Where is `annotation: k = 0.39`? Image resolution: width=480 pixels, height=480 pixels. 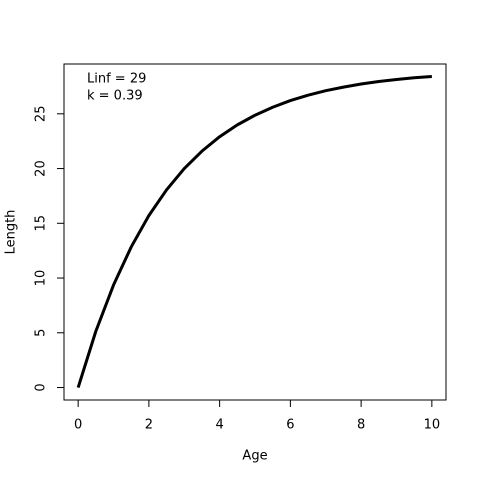
annotation: k = 0.39 is located at coordinates (115, 96).